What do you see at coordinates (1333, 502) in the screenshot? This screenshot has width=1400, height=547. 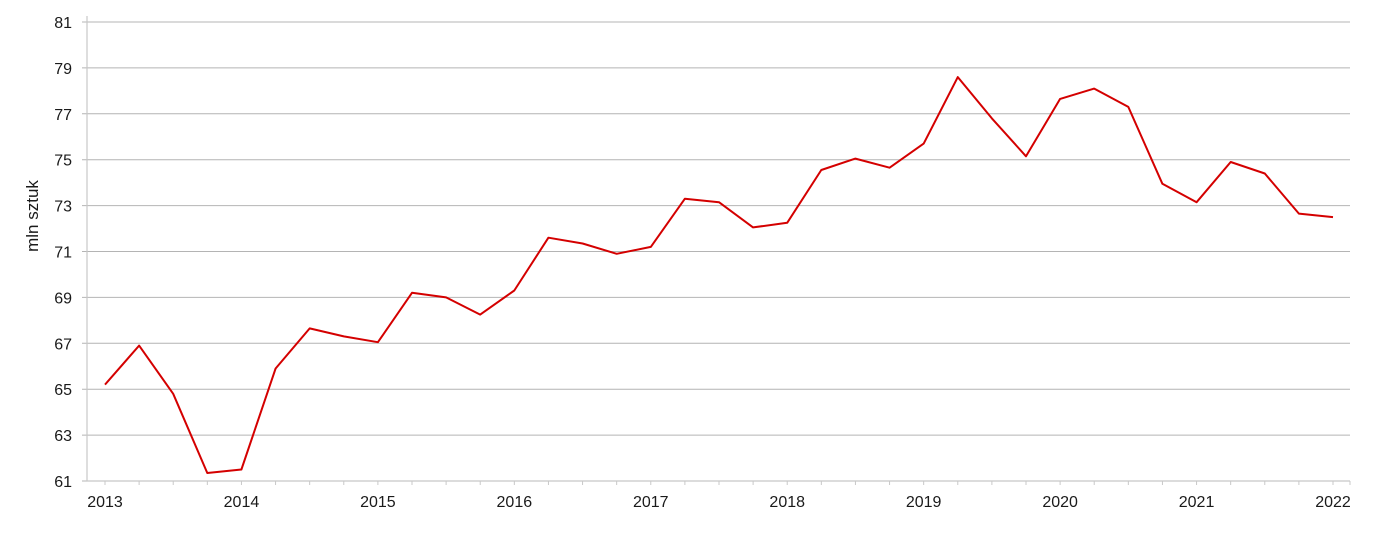 I see `x-tick-label: 2022` at bounding box center [1333, 502].